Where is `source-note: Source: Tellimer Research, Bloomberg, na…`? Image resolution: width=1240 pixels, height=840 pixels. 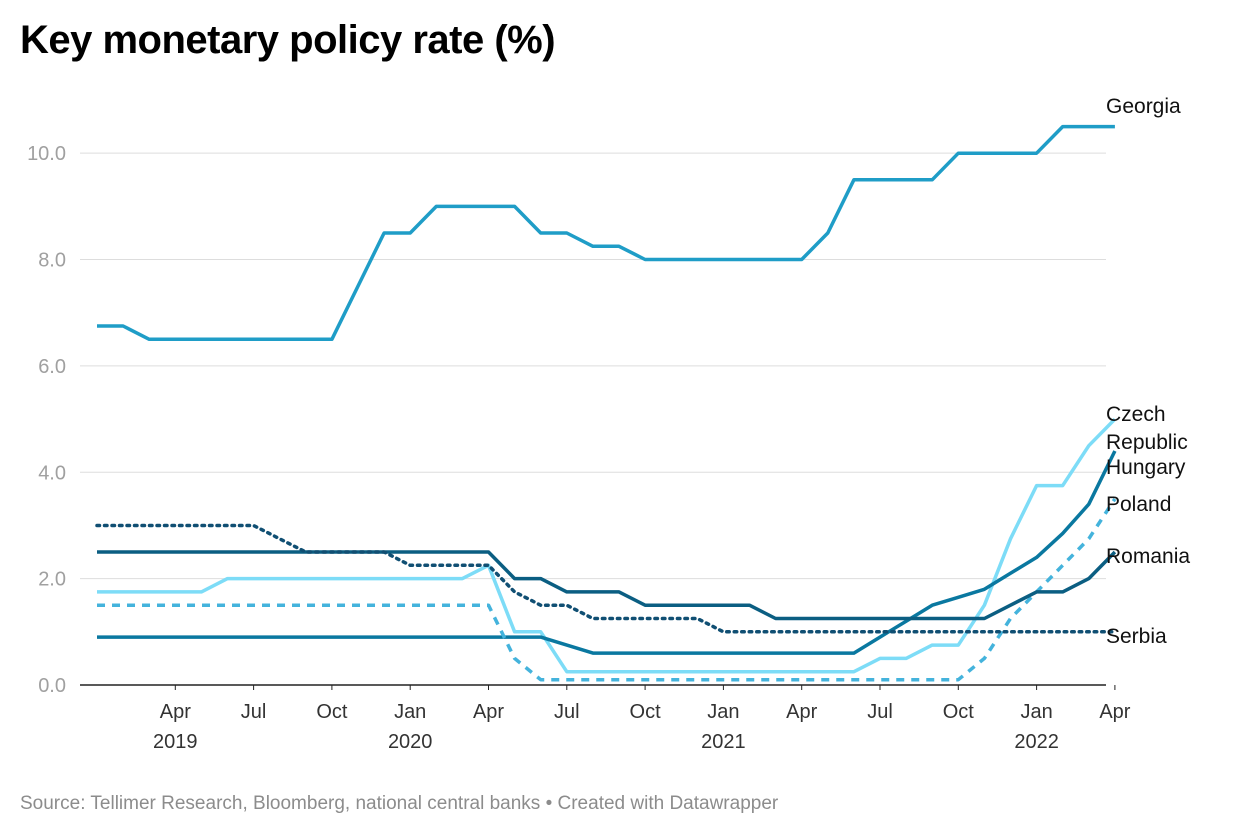 source-note: Source: Tellimer Research, Bloomberg, na… is located at coordinates (399, 803).